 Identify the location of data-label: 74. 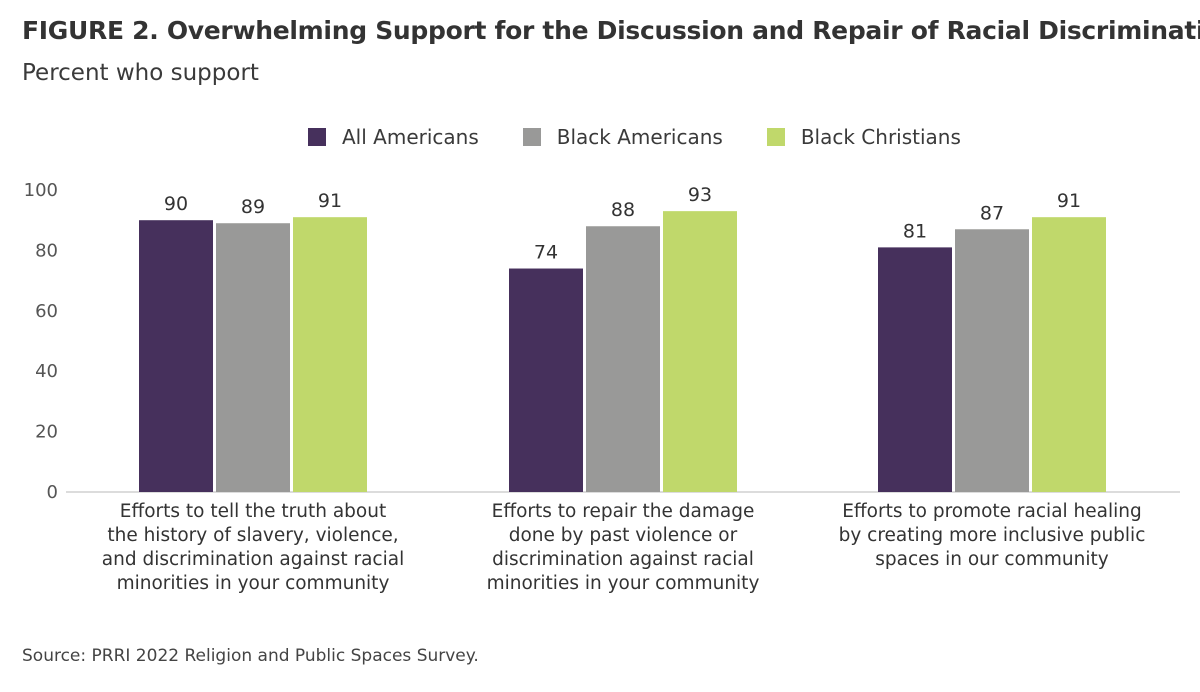
(546, 253).